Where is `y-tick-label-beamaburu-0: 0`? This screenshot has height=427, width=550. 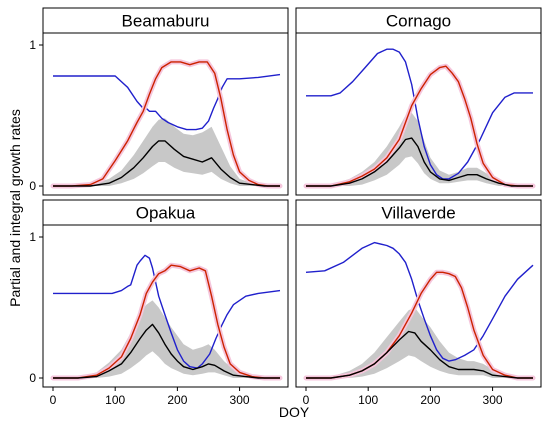
y-tick-label-beamaburu-0: 0 is located at coordinates (32, 186).